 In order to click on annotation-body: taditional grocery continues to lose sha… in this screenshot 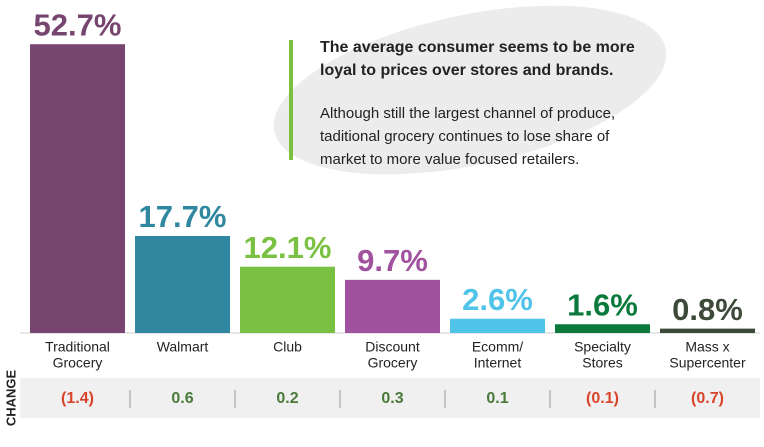, I will do `click(465, 136)`.